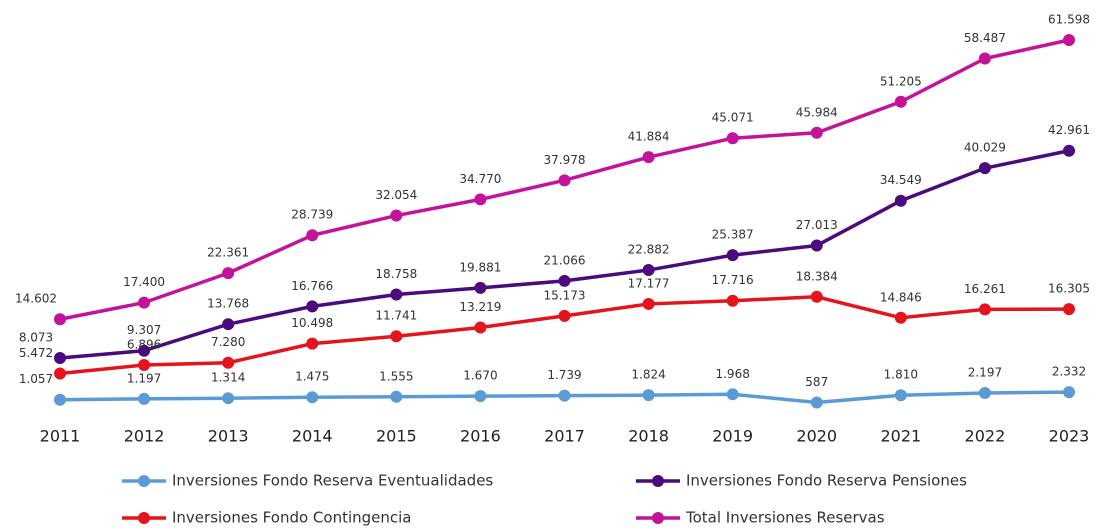 The image size is (1095, 532). Describe the element at coordinates (480, 307) in the screenshot. I see `data-label: 13.219` at that location.